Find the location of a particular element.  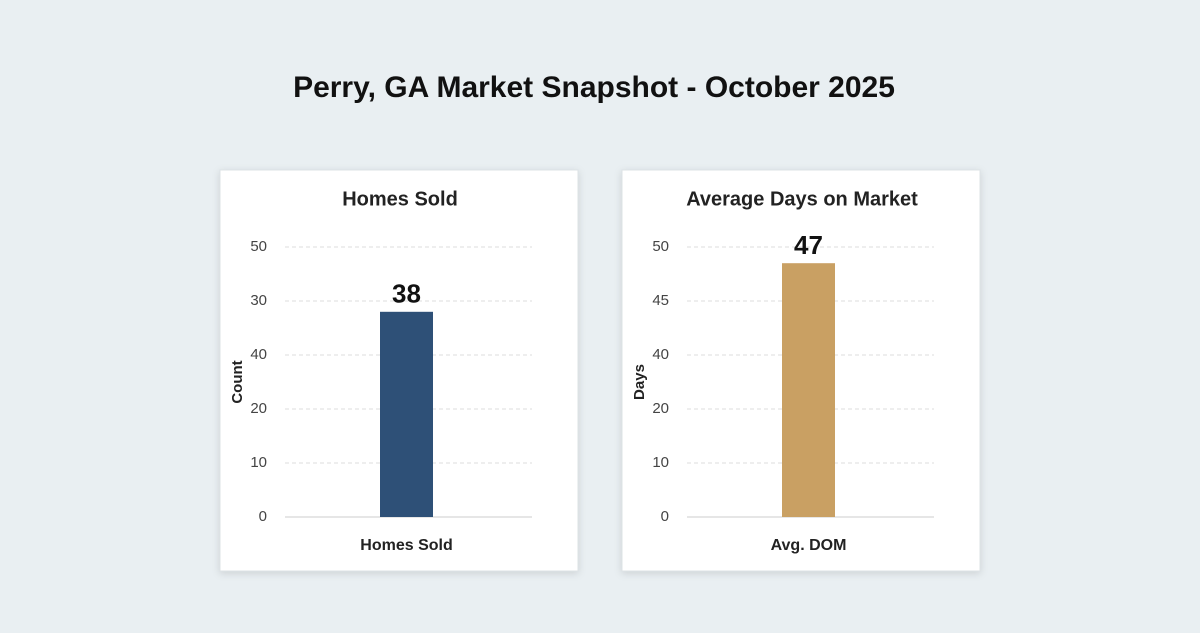

chart-title: Homes Sold is located at coordinates (400, 199).